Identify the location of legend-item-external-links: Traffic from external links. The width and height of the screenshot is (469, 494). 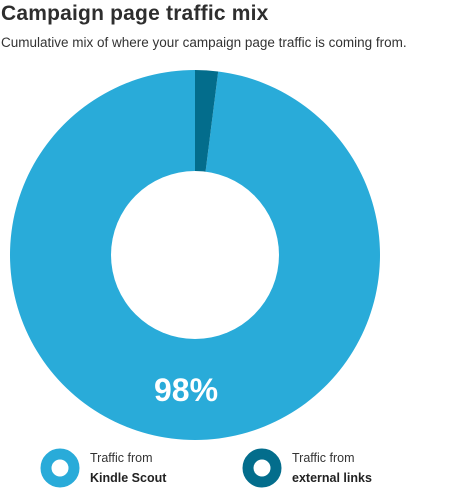
(307, 468).